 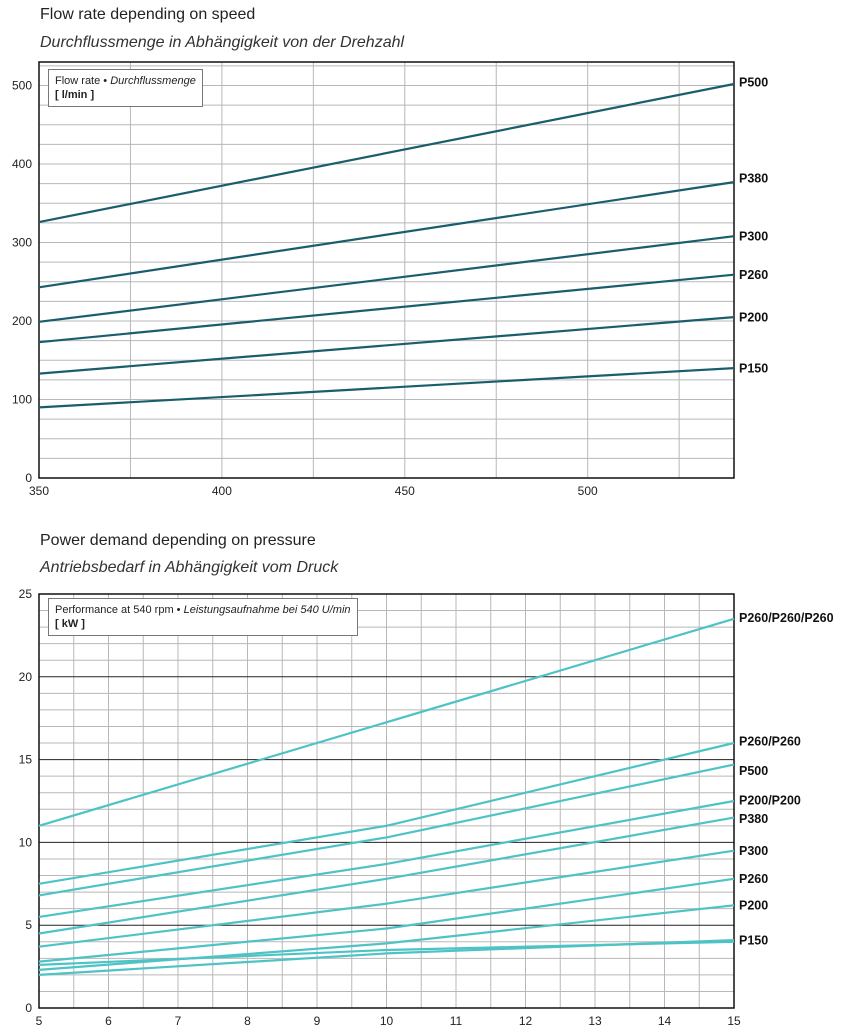 What do you see at coordinates (753, 82) in the screenshot?
I see `chart1-series-label: P500` at bounding box center [753, 82].